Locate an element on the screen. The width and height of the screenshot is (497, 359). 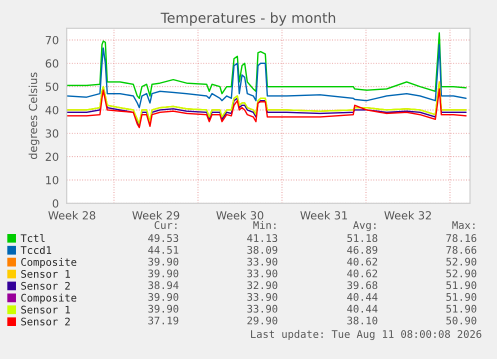
y-tick-label: 0 is located at coordinates (55, 203).